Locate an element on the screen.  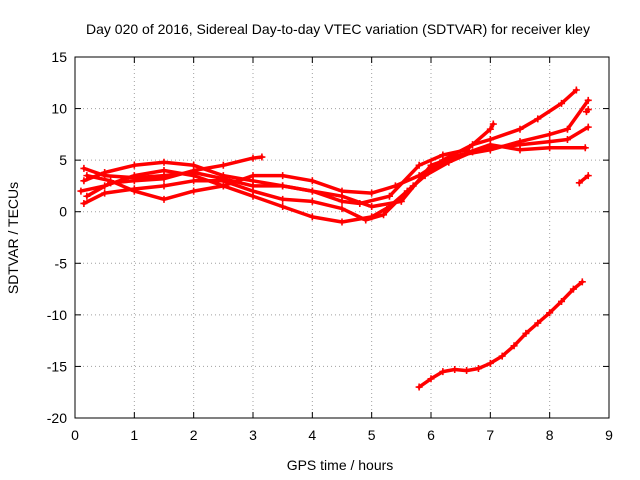
x-tick-label: 3 is located at coordinates (253, 435).